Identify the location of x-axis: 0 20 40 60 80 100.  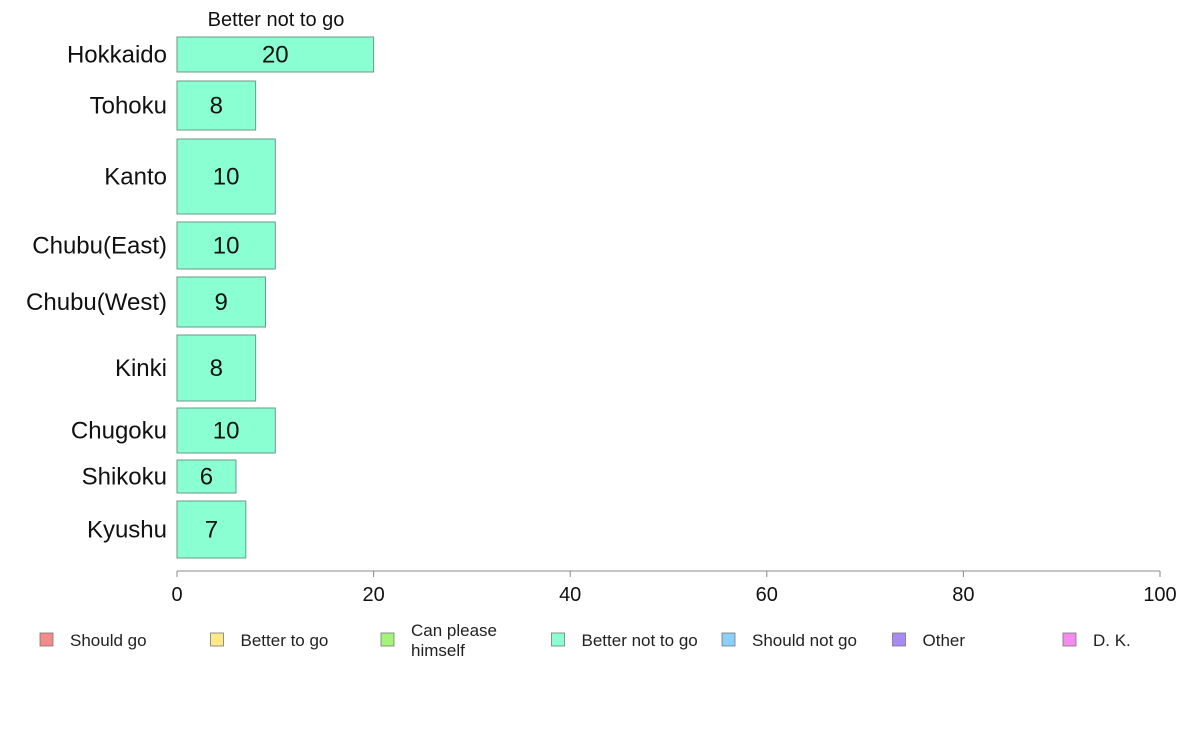
(674, 588).